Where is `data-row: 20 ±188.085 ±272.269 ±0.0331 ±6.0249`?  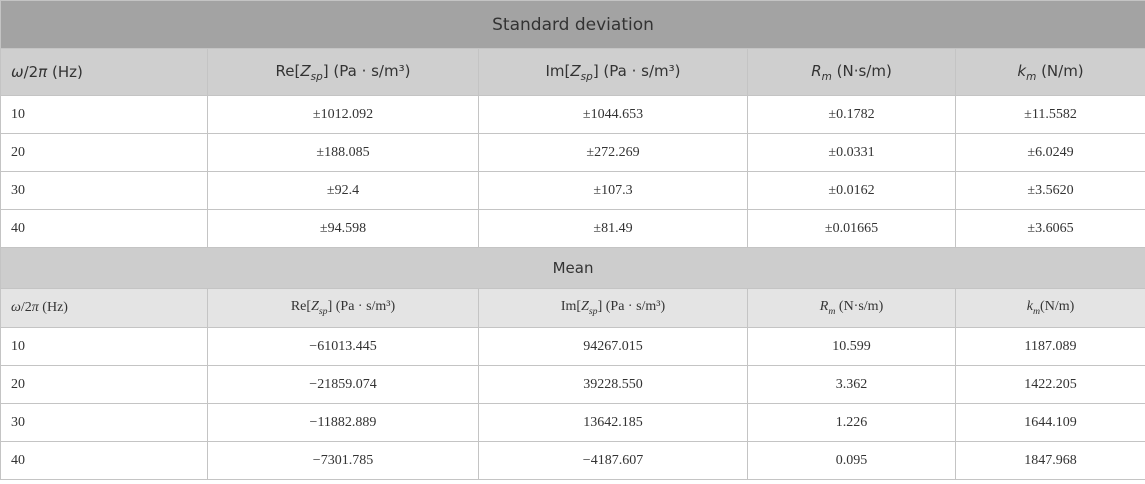
data-row: 20 ±188.085 ±272.269 ±0.0331 ±6.0249 is located at coordinates (572, 152).